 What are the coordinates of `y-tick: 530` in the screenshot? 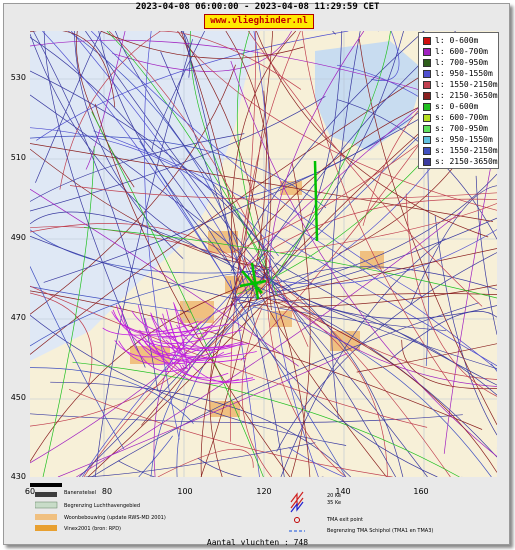 It's located at (18, 77).